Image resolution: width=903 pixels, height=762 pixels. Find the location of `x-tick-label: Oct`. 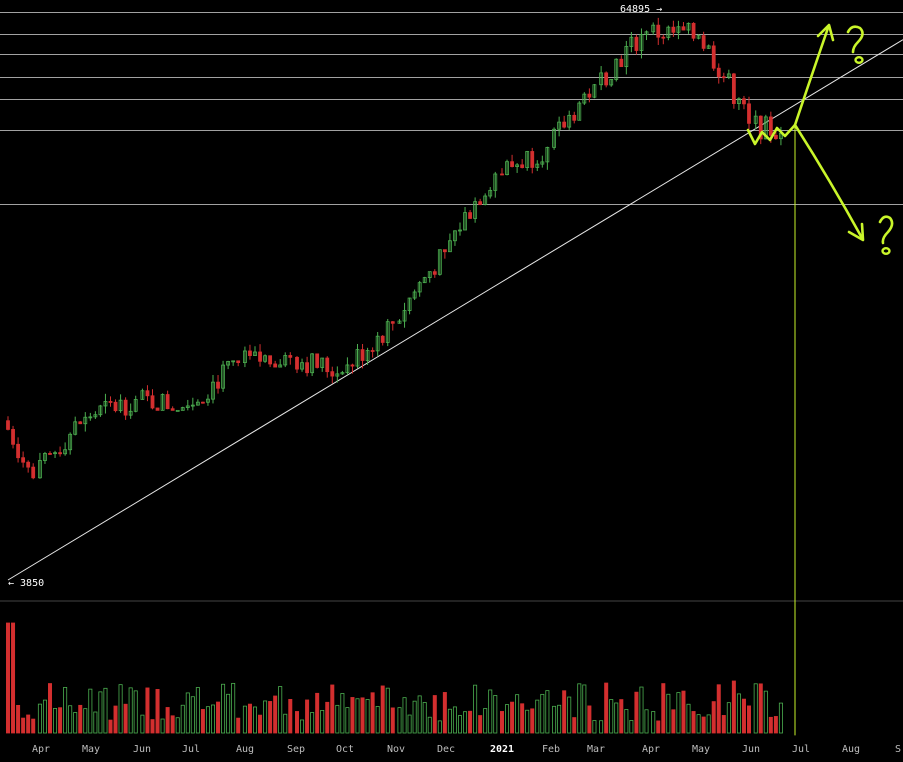

x-tick-label: Oct is located at coordinates (345, 749).